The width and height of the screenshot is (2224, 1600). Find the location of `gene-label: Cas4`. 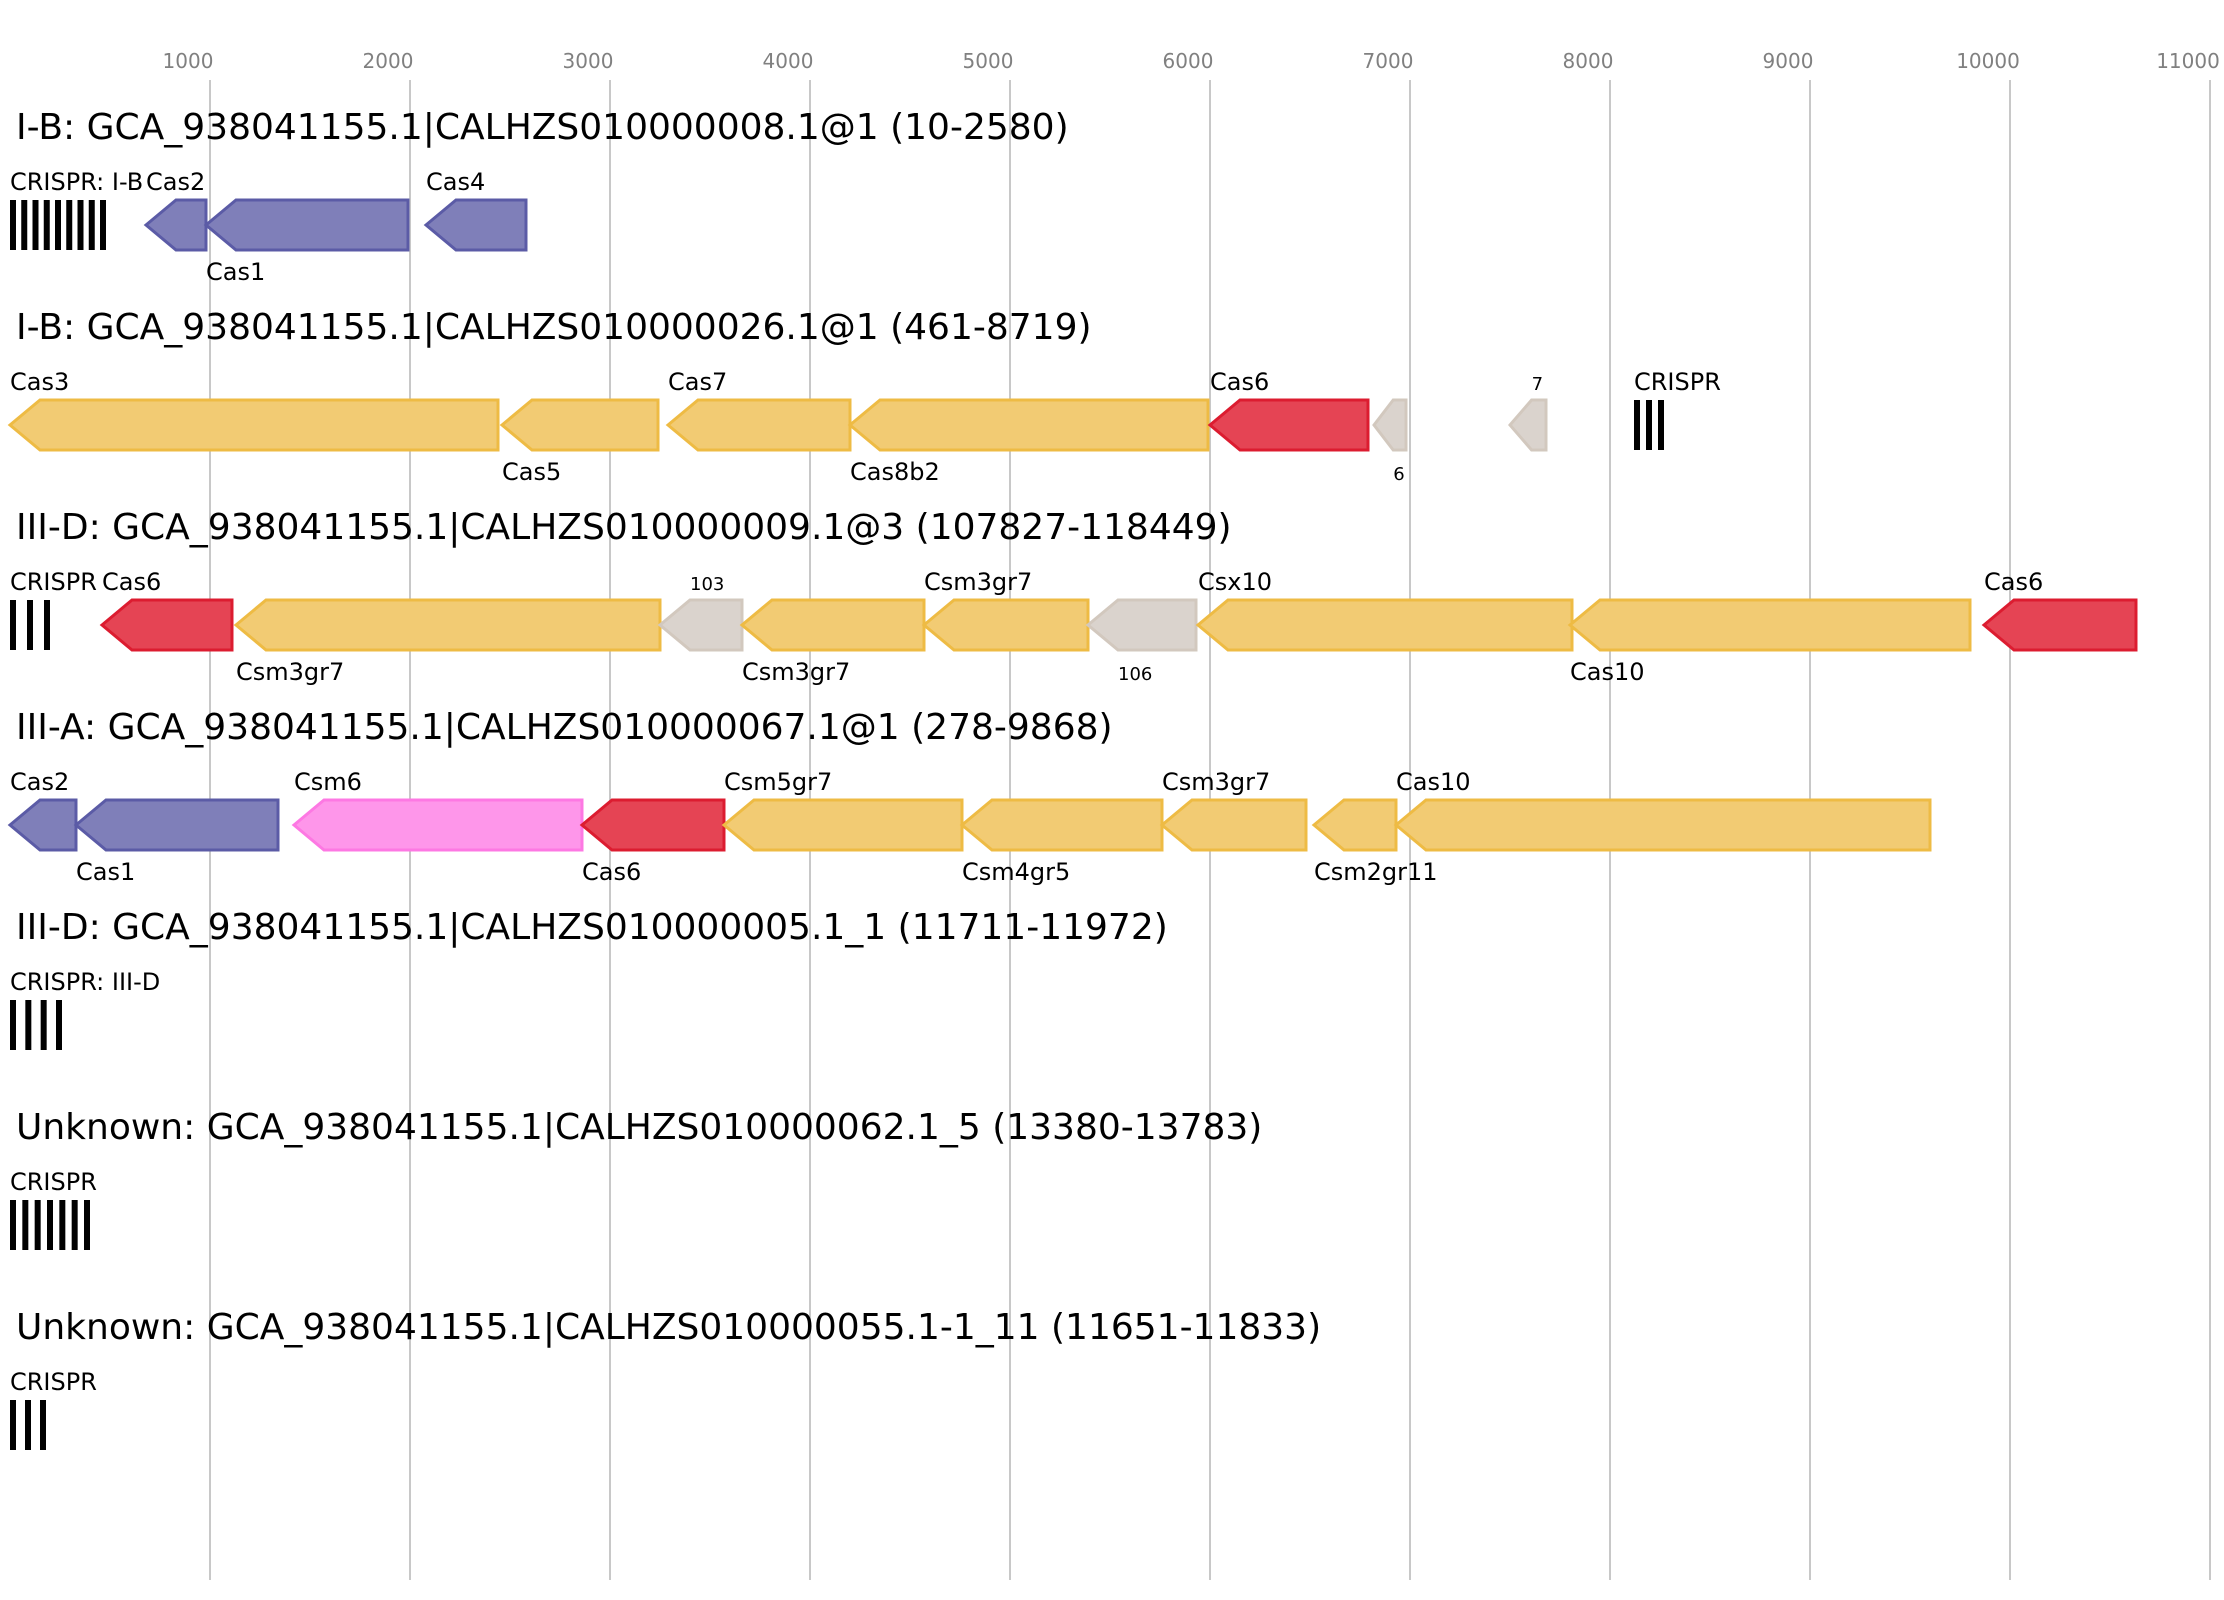

gene-label: Cas4 is located at coordinates (455, 182).